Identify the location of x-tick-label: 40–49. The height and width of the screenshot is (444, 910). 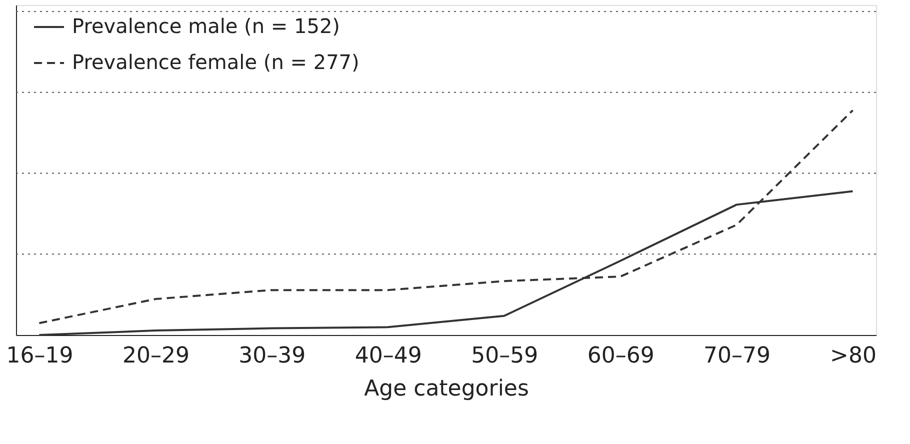
(388, 356).